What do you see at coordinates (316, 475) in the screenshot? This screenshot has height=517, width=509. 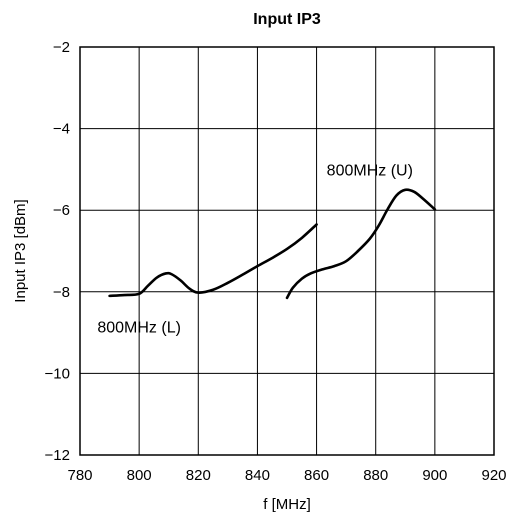 I see `x-tick-label: 860` at bounding box center [316, 475].